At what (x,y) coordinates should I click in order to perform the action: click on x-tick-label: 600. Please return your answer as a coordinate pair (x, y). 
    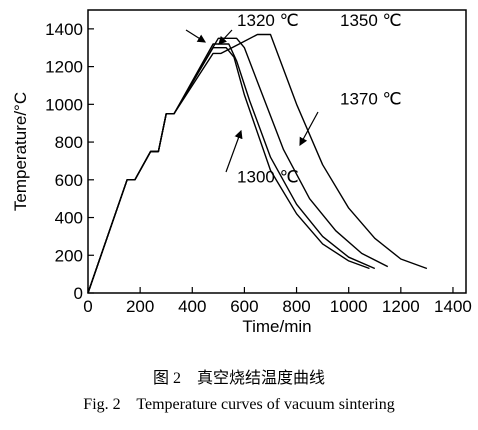
    Looking at the image, I should click on (244, 306).